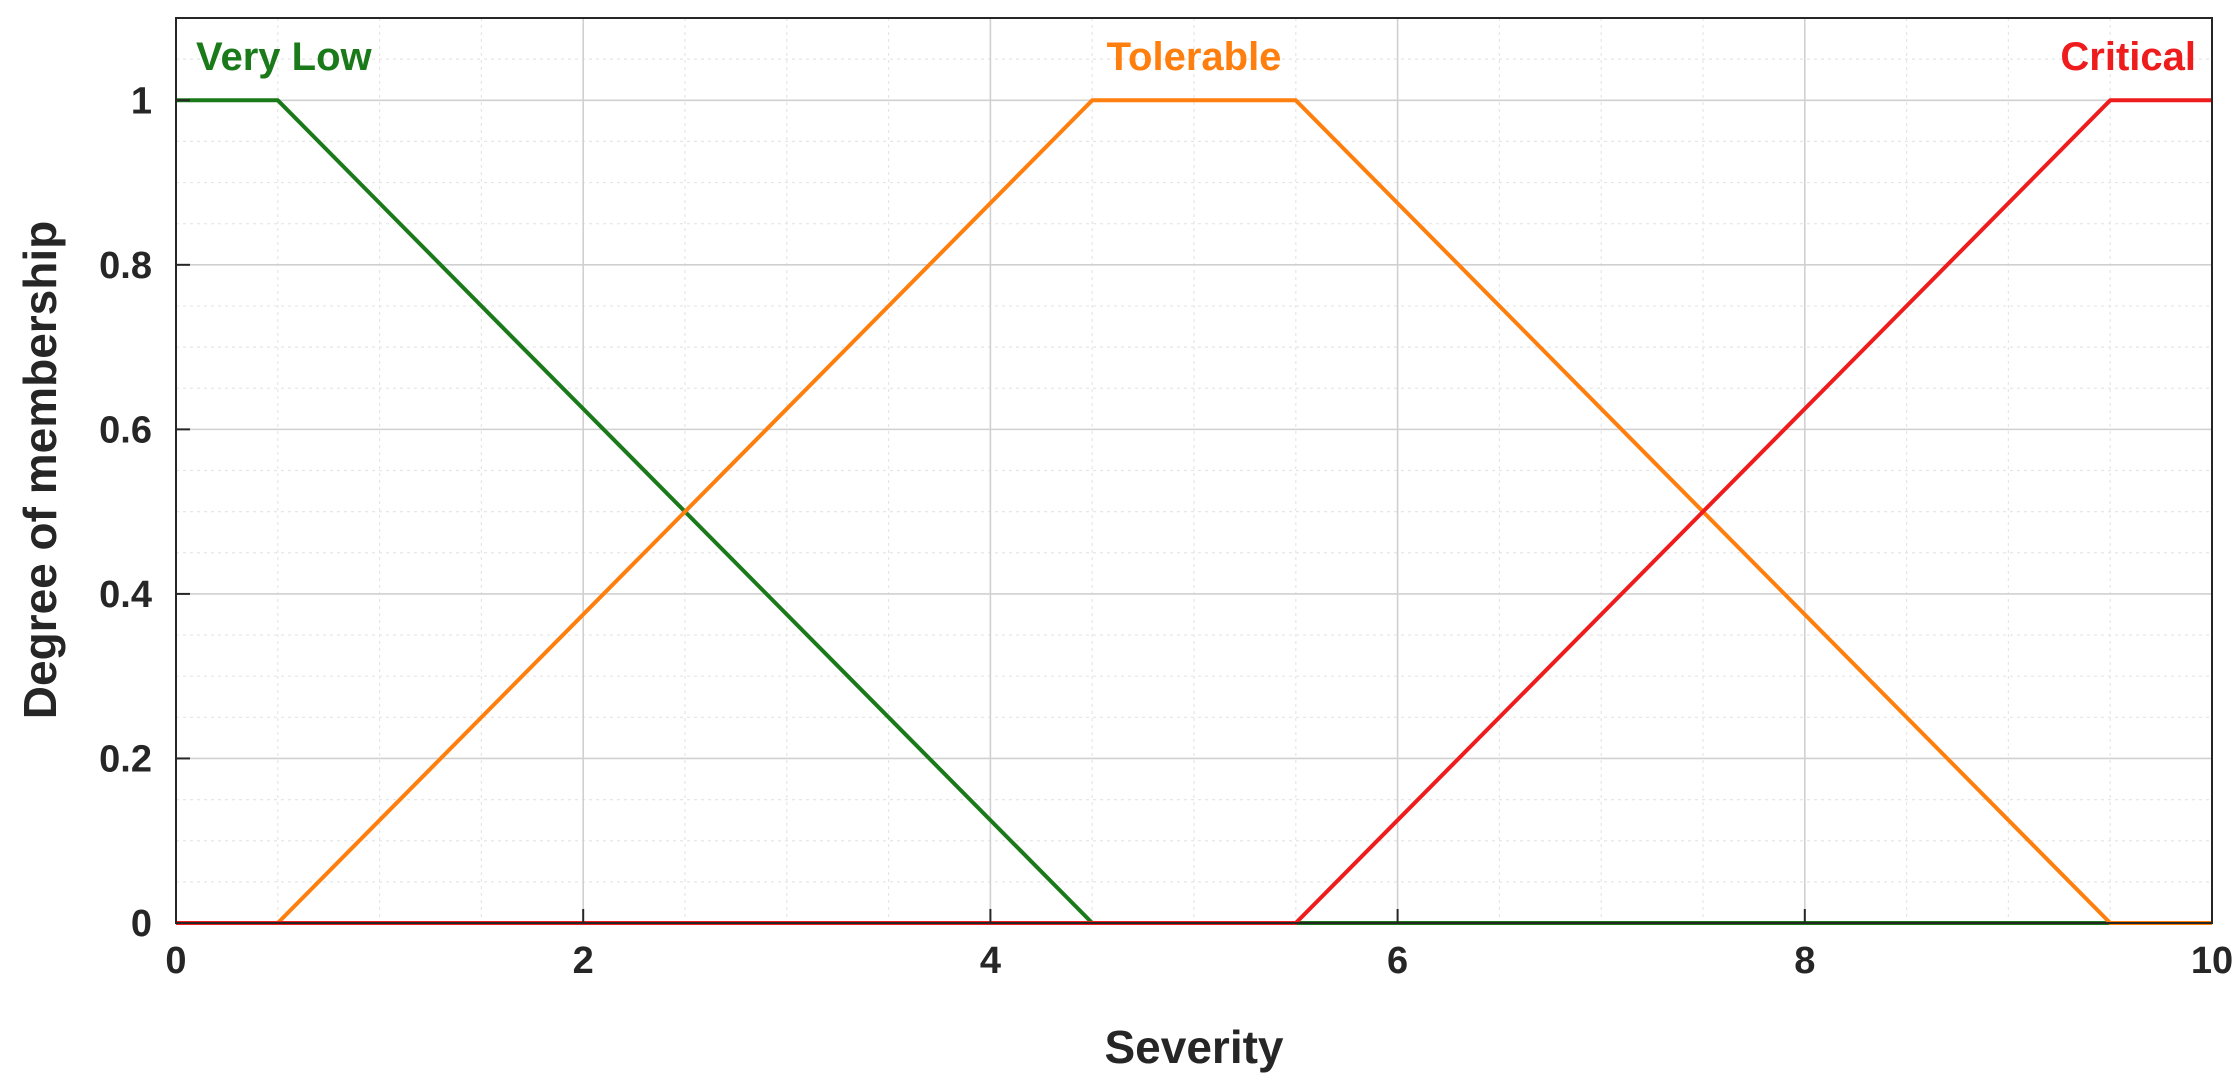 This screenshot has width=2240, height=1089. I want to click on x-tick-label: 10, so click(2212, 961).